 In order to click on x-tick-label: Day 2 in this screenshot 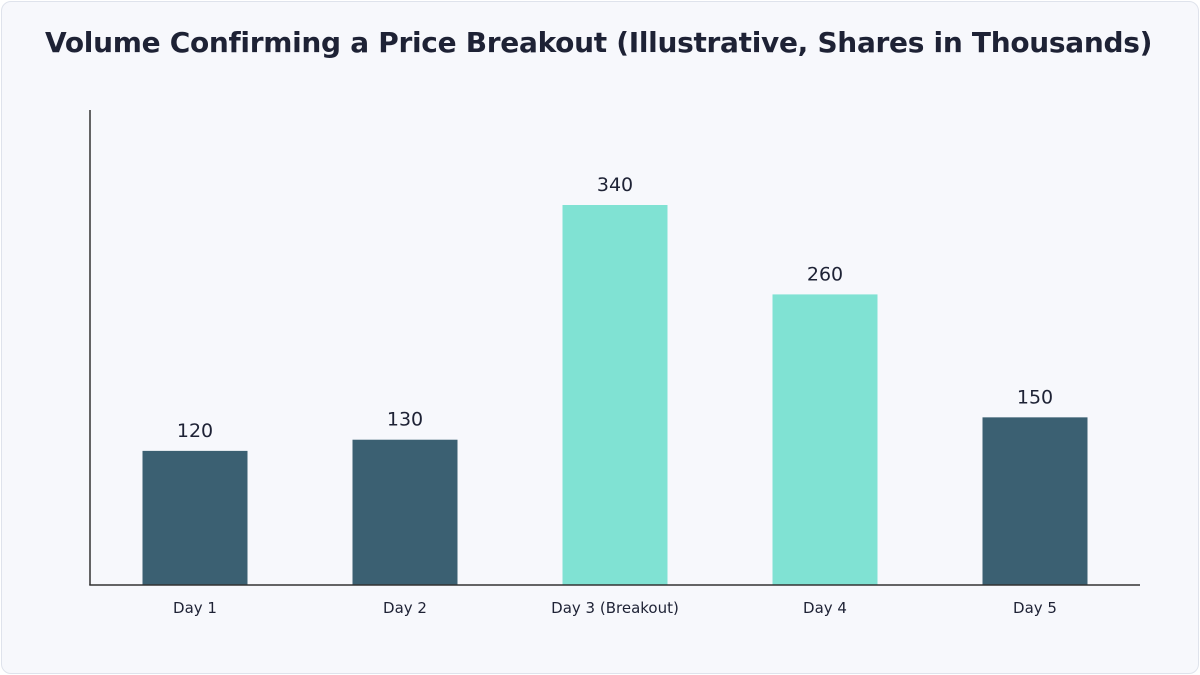, I will do `click(405, 608)`.